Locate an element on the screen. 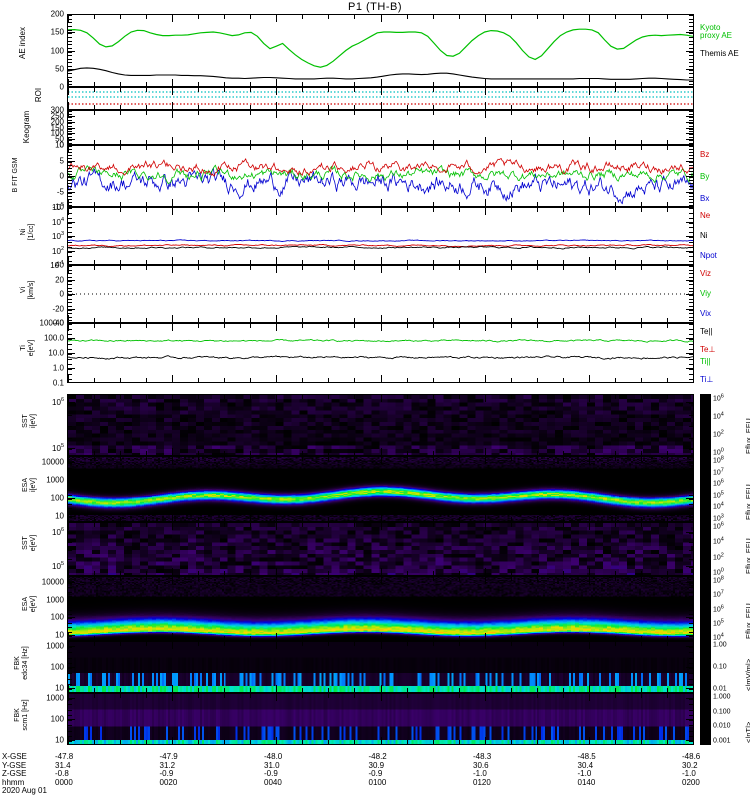  y-tick-label: 10 is located at coordinates (59, 688).